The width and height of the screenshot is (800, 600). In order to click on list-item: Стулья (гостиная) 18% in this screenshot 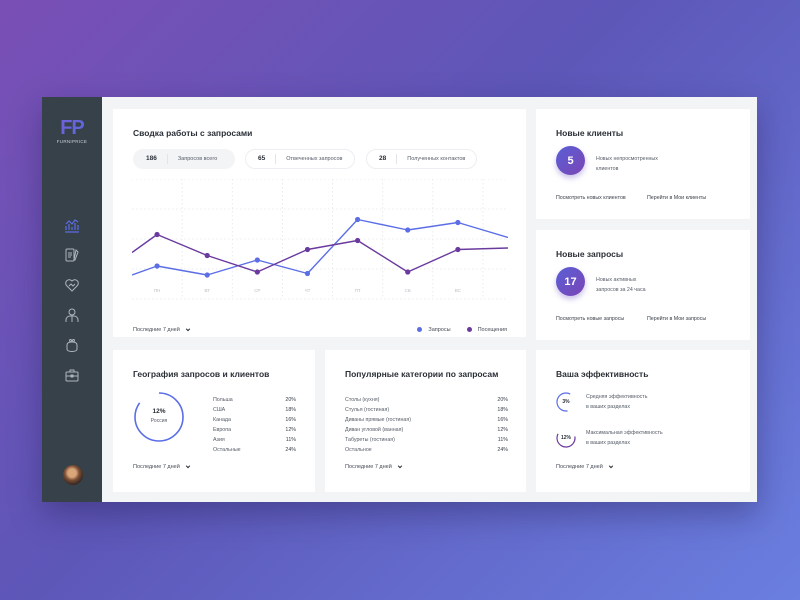, I will do `click(426, 410)`.